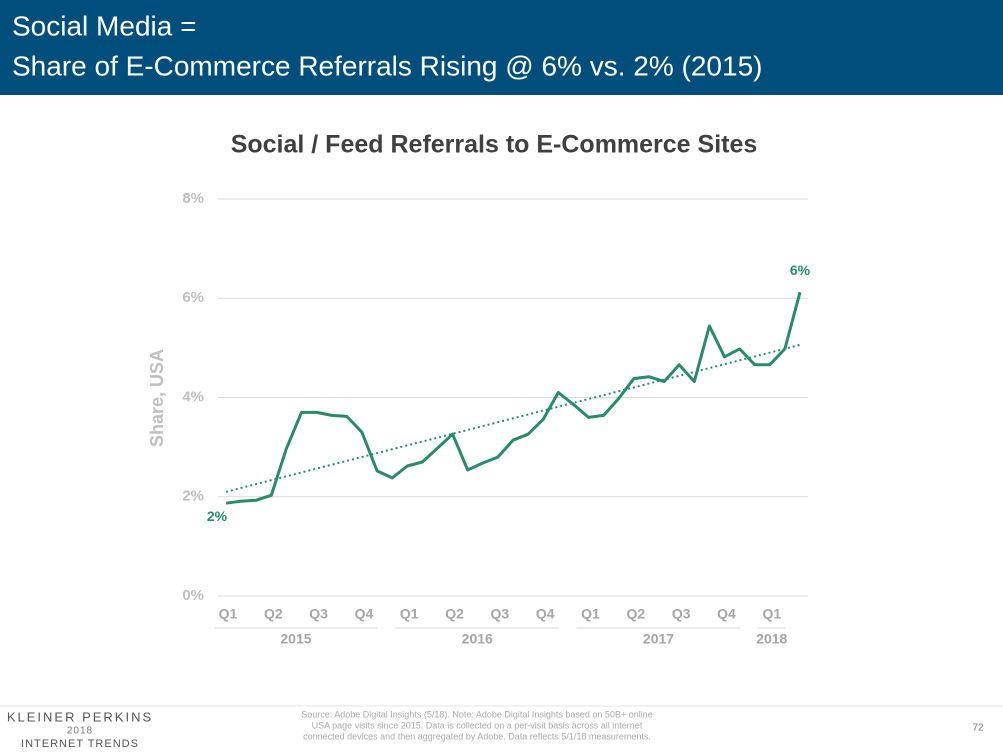  I want to click on header-title: Social Media =, so click(104, 25).